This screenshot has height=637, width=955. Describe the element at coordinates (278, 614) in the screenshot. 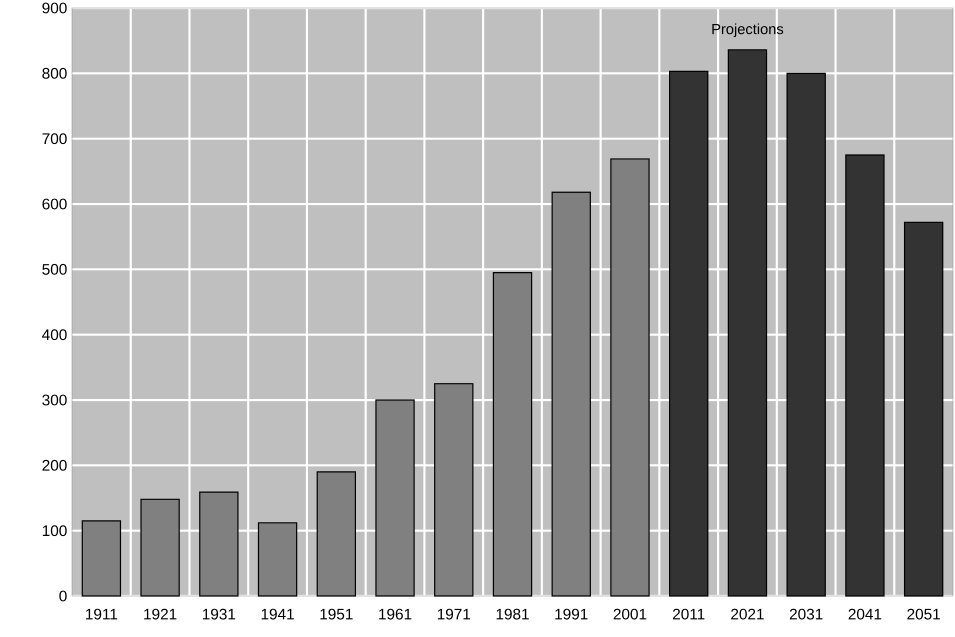

I see `x-tick-label: 1941` at that location.